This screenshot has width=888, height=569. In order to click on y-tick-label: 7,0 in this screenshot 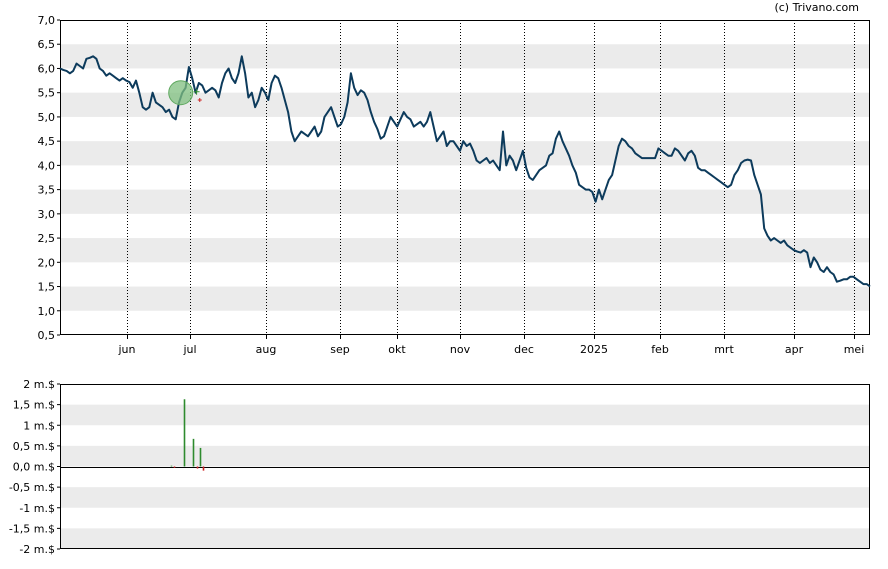, I will do `click(47, 20)`.